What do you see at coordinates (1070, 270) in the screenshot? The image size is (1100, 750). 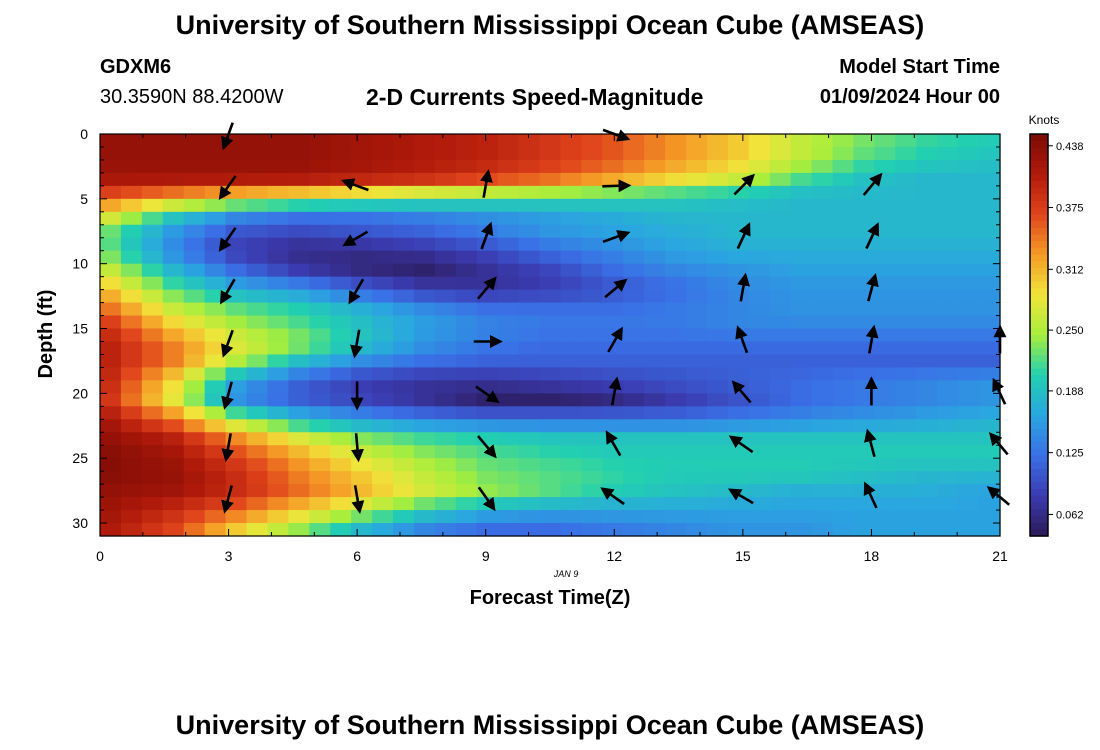 I see `colorbar-tick-label: 0.312` at bounding box center [1070, 270].